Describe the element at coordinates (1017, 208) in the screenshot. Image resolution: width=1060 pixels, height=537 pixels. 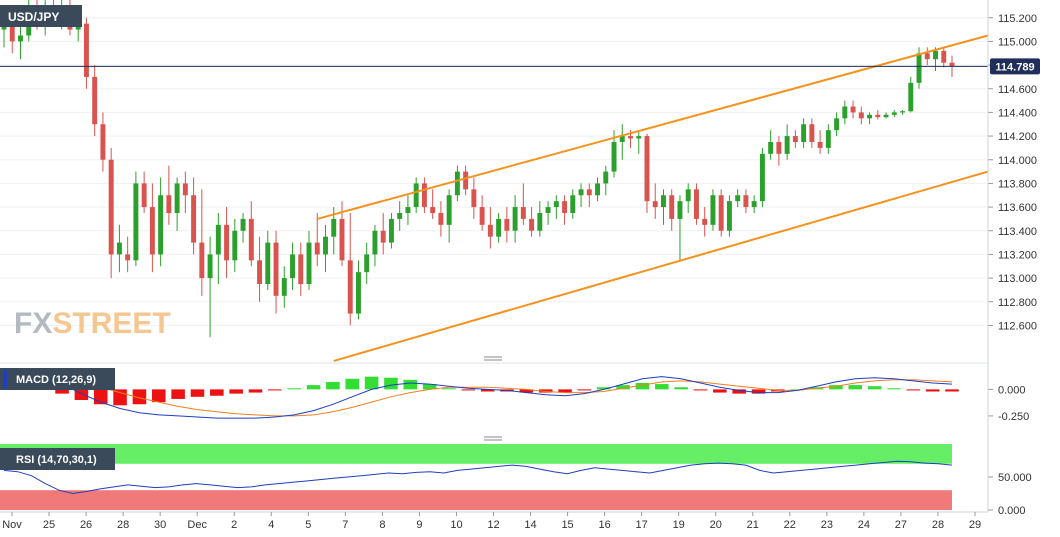
I see `price-tick-label: 113.600` at that location.